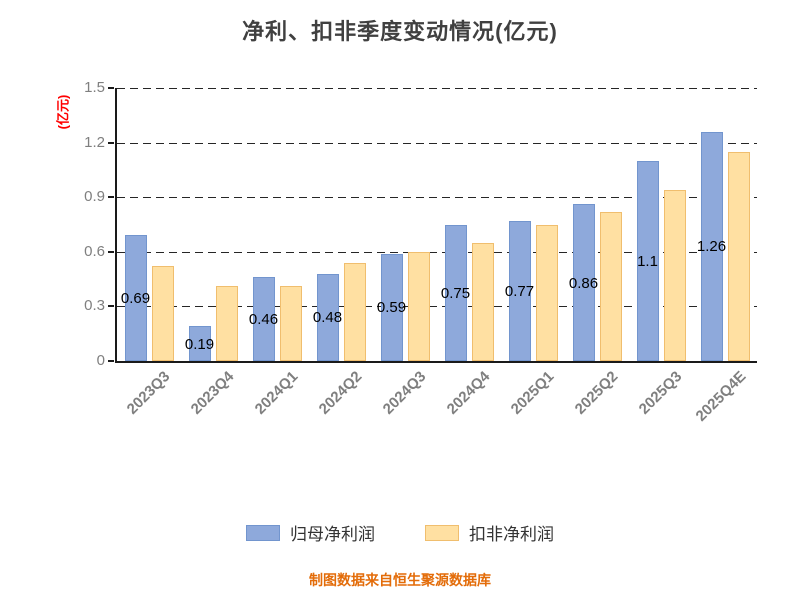  What do you see at coordinates (437, 198) in the screenshot?
I see `gridline-0.9` at bounding box center [437, 198].